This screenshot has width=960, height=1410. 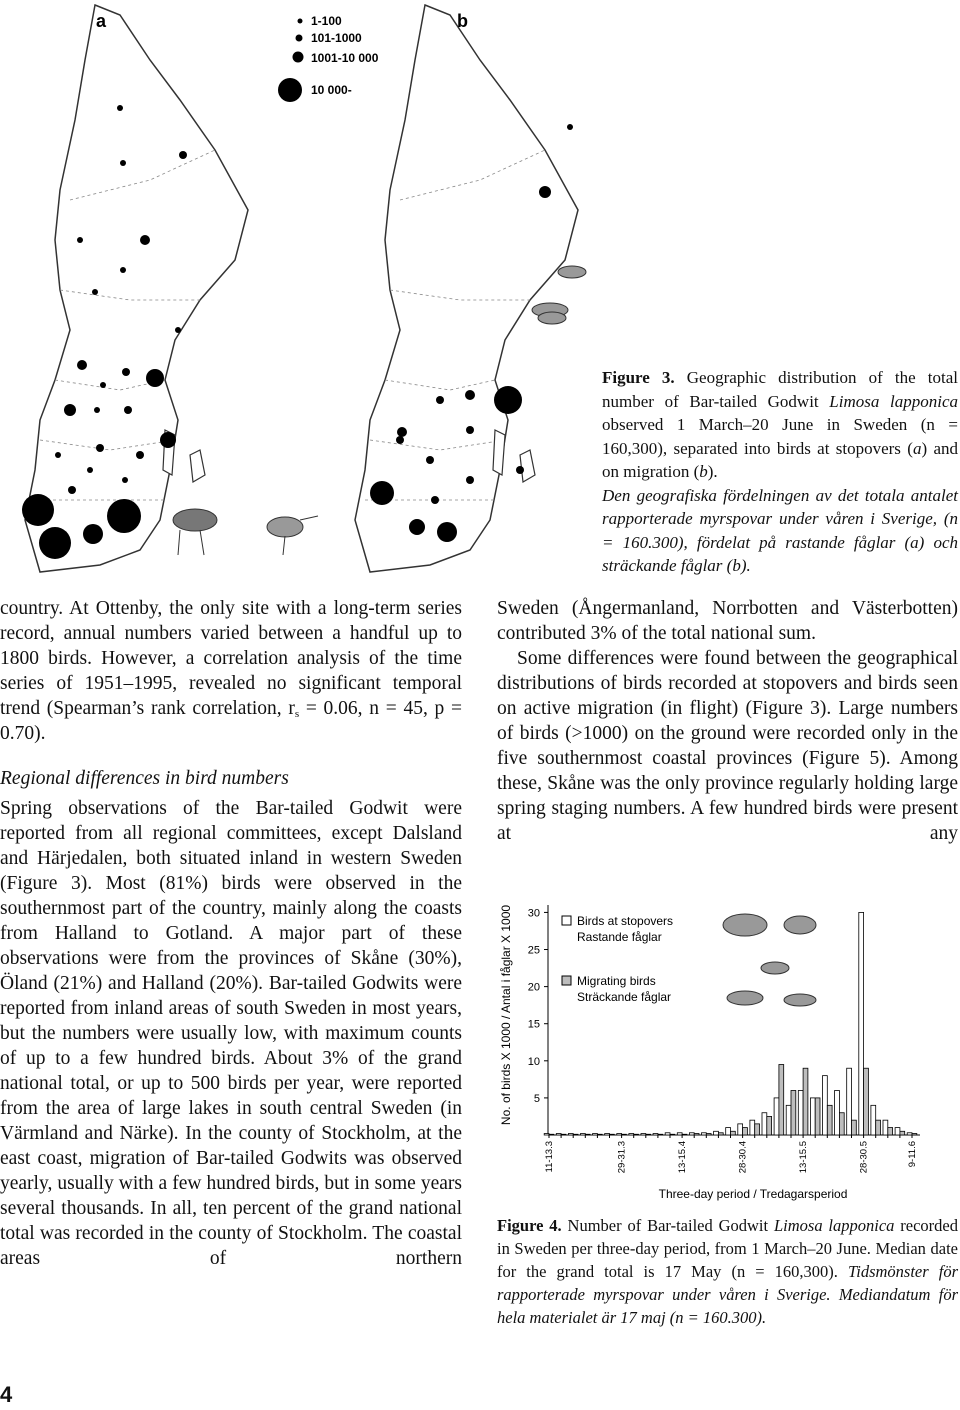 I want to click on panel-label: a, so click(x=101, y=21).